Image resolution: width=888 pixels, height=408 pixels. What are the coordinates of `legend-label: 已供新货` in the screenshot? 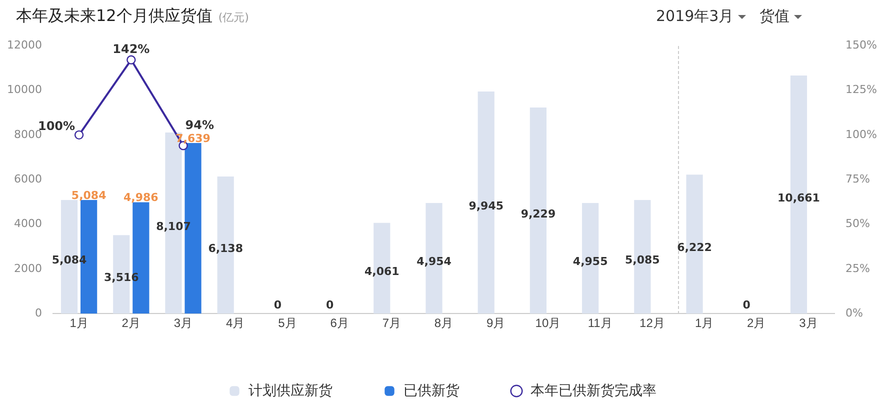 It's located at (432, 390).